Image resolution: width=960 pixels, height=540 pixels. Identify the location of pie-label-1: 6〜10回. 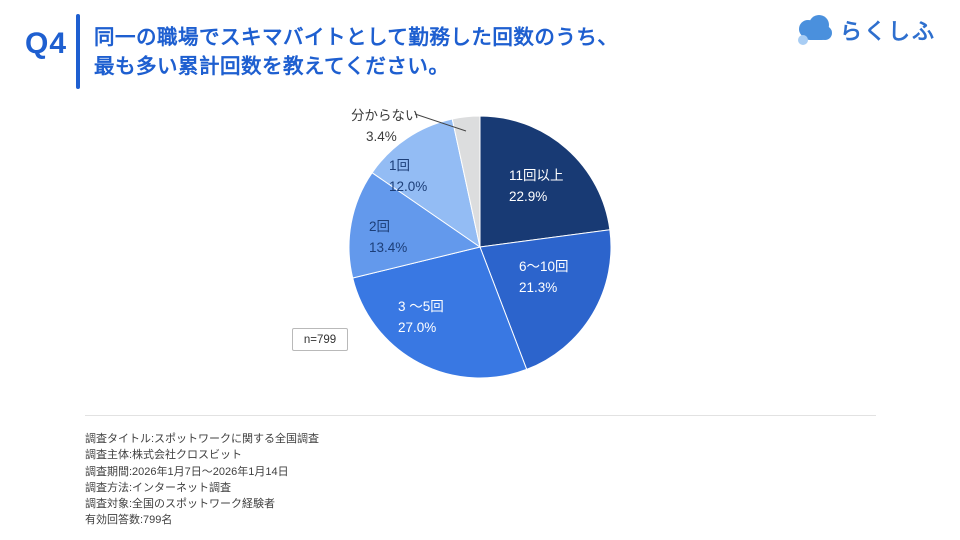
(544, 266).